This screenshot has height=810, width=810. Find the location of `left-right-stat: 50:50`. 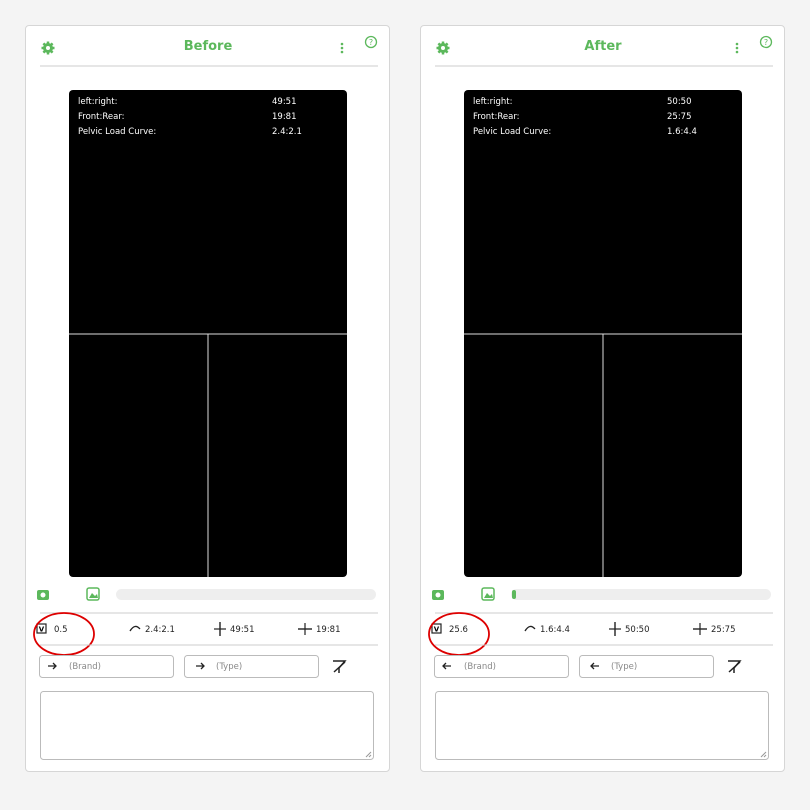

left-right-stat: 50:50 is located at coordinates (629, 629).